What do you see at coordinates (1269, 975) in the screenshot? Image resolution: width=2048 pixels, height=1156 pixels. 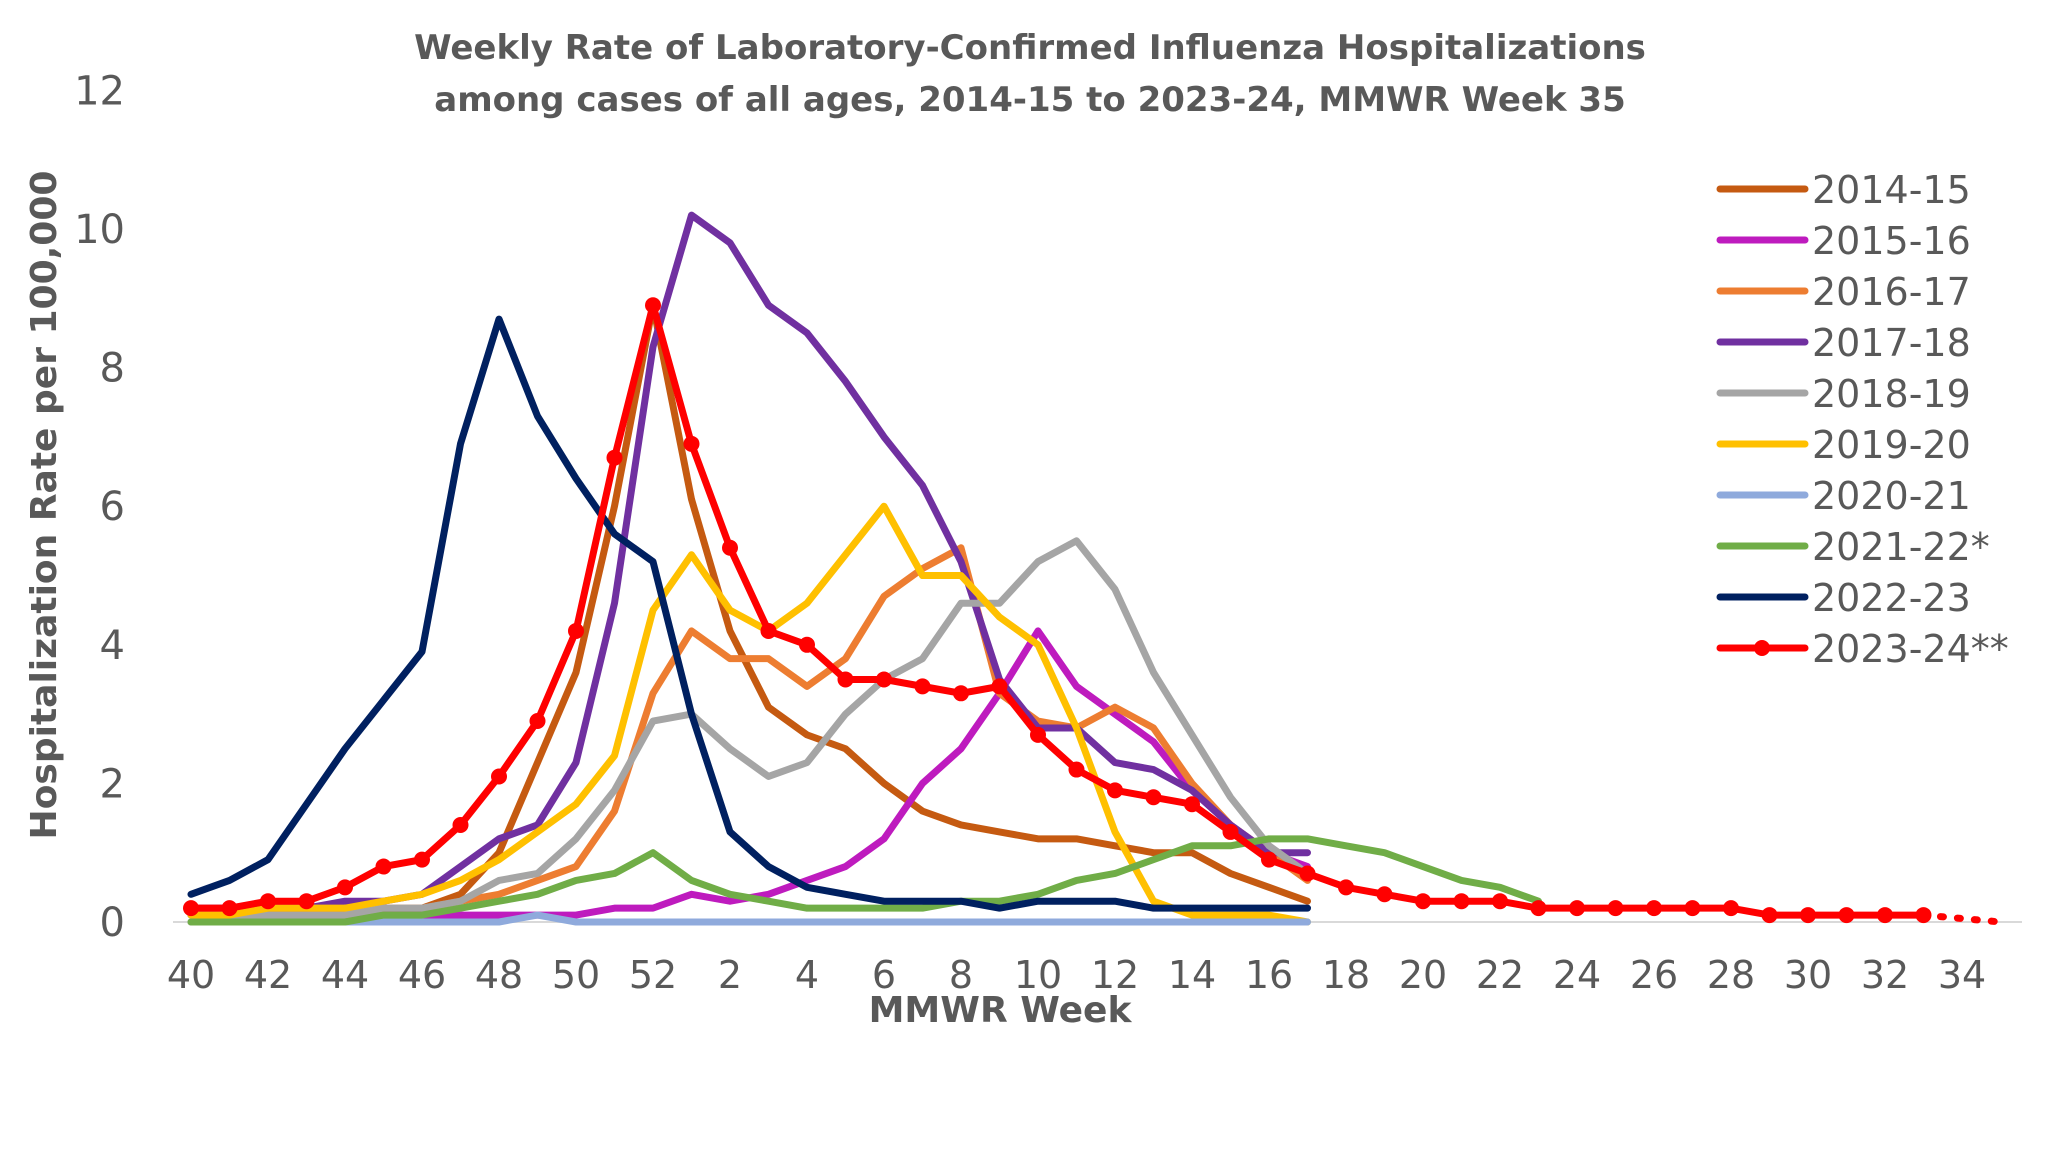 I see `x-tick-label: 16` at bounding box center [1269, 975].